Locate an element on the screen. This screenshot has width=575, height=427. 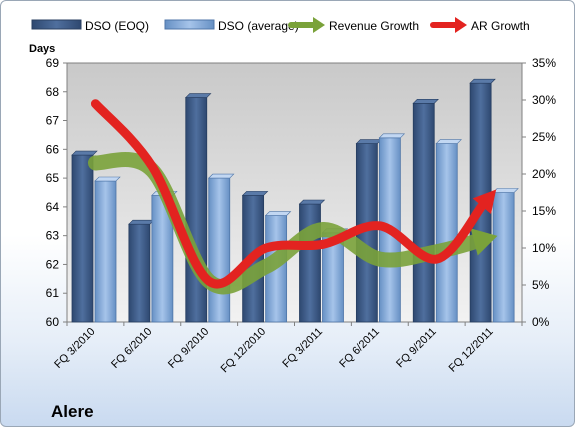
left-axis-title: Days is located at coordinates (42, 49).